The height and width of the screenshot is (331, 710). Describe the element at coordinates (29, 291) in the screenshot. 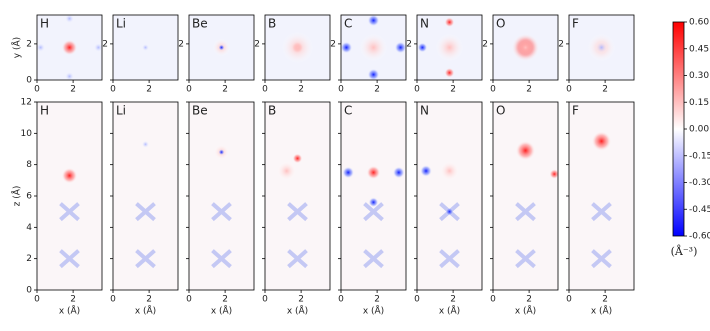

I see `y-tick-label: 0` at that location.